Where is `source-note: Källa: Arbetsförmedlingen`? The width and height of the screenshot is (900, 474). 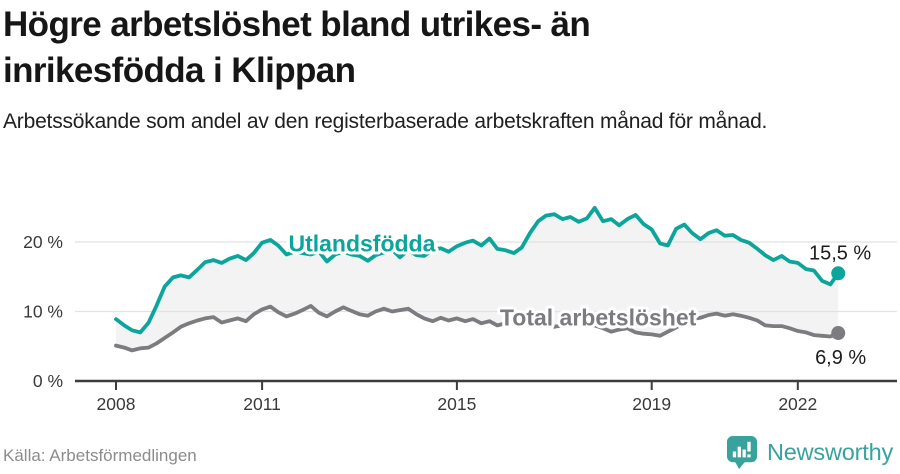 source-note: Källa: Arbetsförmedlingen is located at coordinates (100, 455).